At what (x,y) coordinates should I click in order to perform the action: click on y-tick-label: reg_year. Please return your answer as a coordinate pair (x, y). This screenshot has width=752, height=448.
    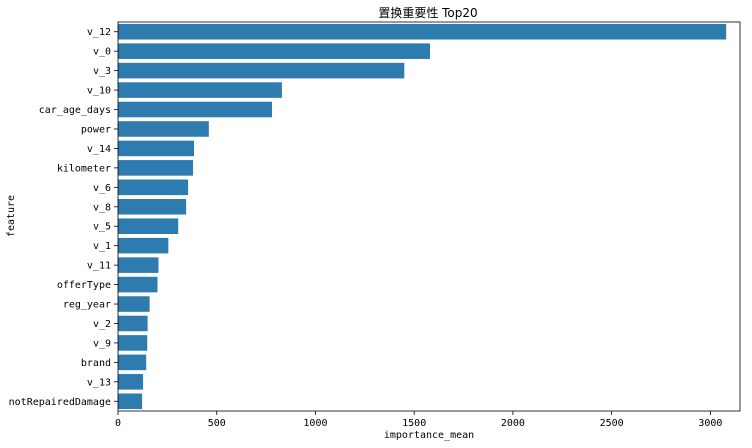
    Looking at the image, I should click on (87, 305).